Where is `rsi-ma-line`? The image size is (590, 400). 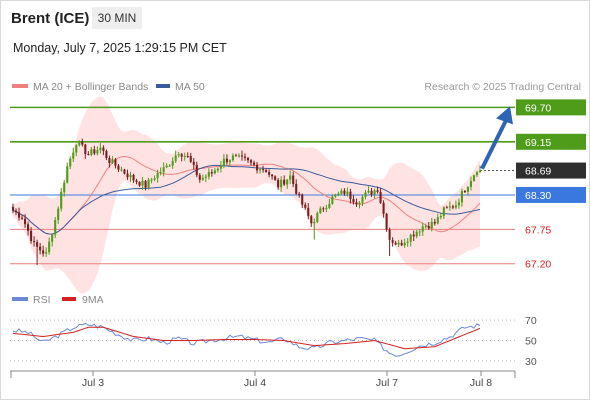 rsi-ma-line is located at coordinates (246, 338).